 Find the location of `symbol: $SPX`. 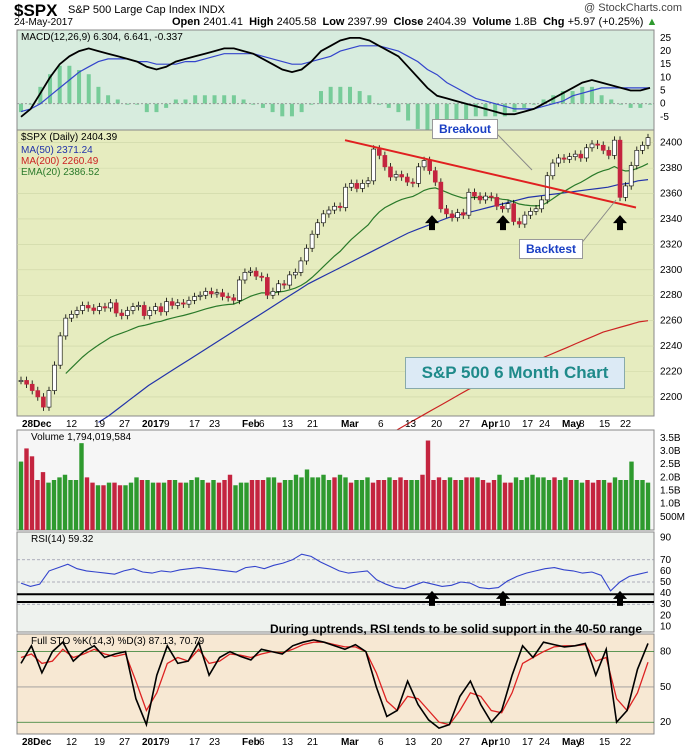

symbol: $SPX is located at coordinates (36, 10).